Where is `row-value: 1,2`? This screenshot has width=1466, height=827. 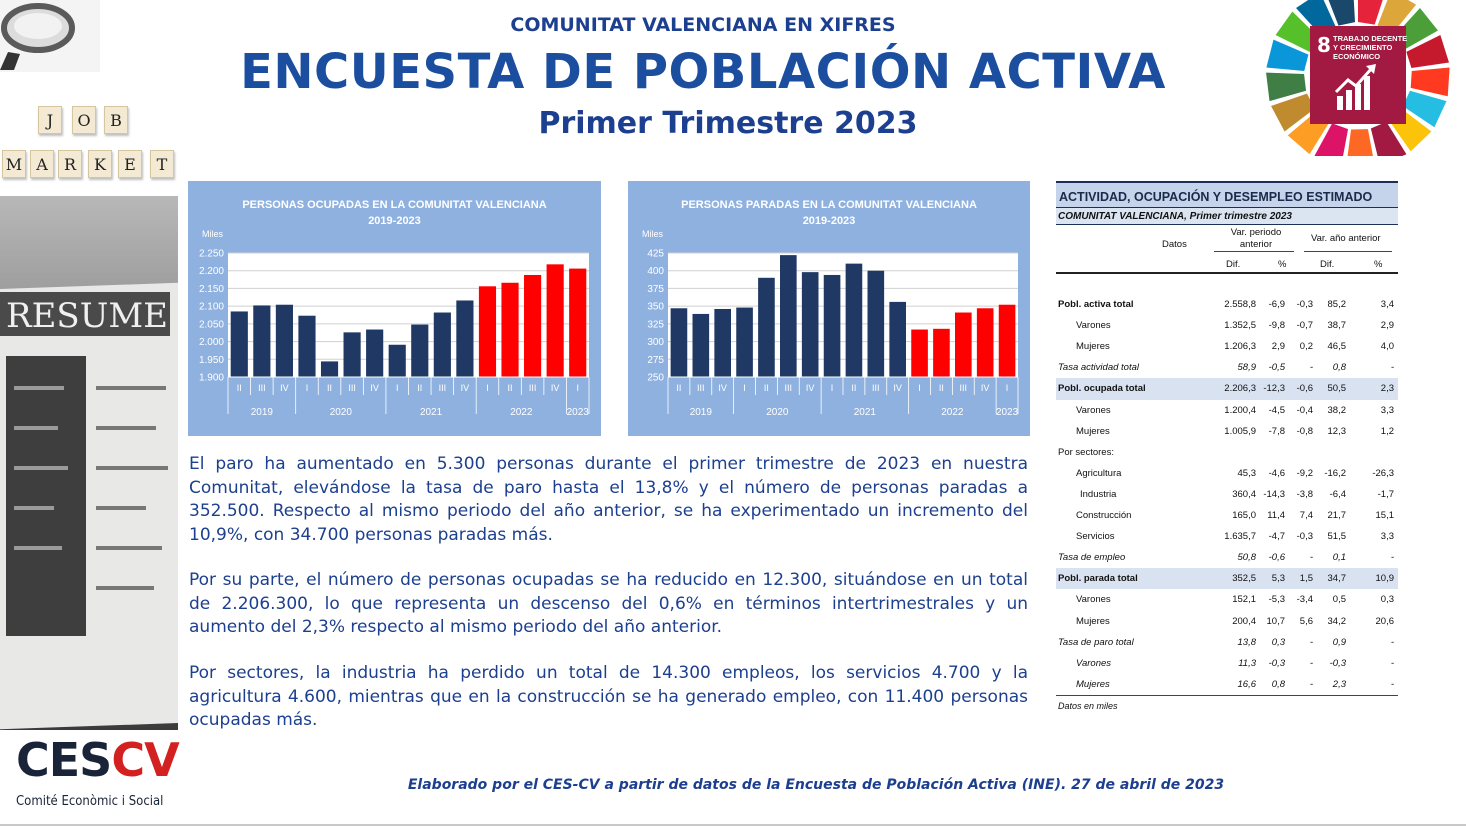 row-value: 1,2 is located at coordinates (1387, 431).